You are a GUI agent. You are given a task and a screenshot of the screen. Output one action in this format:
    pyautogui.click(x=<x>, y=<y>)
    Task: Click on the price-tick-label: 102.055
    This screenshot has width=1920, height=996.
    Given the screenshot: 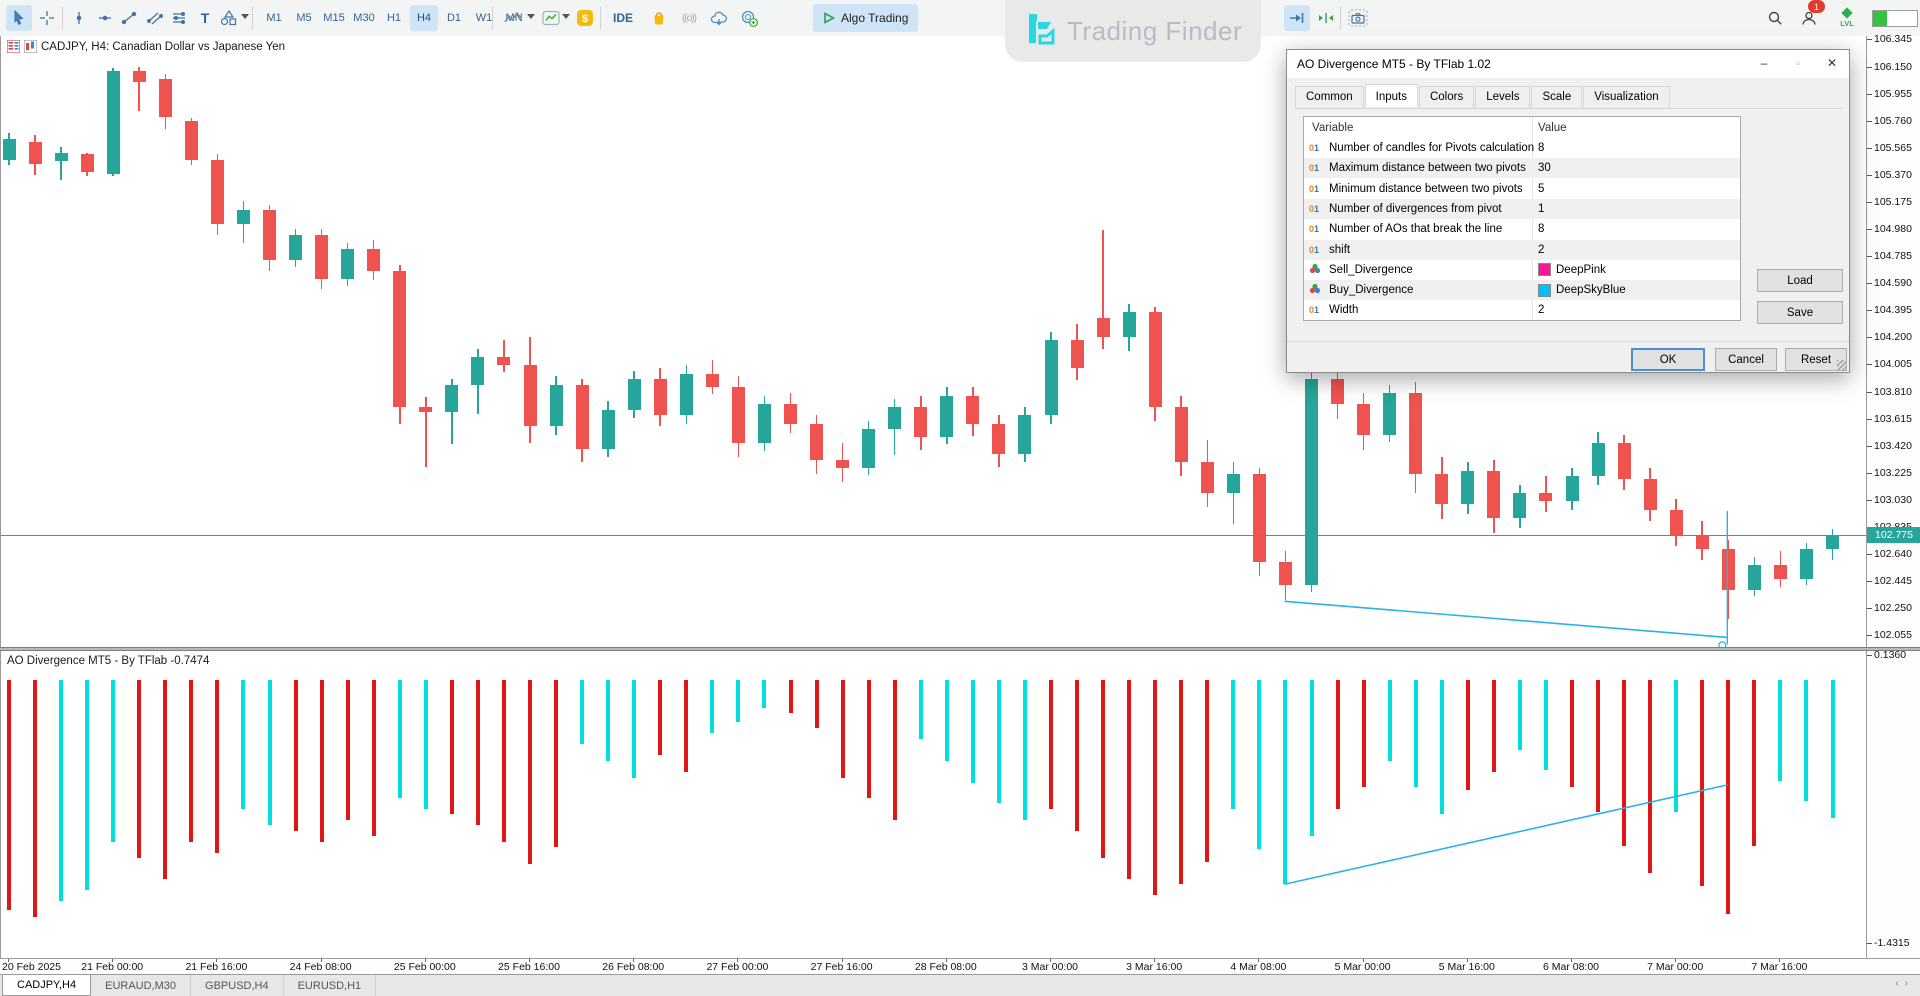 What is the action you would take?
    pyautogui.click(x=1893, y=635)
    